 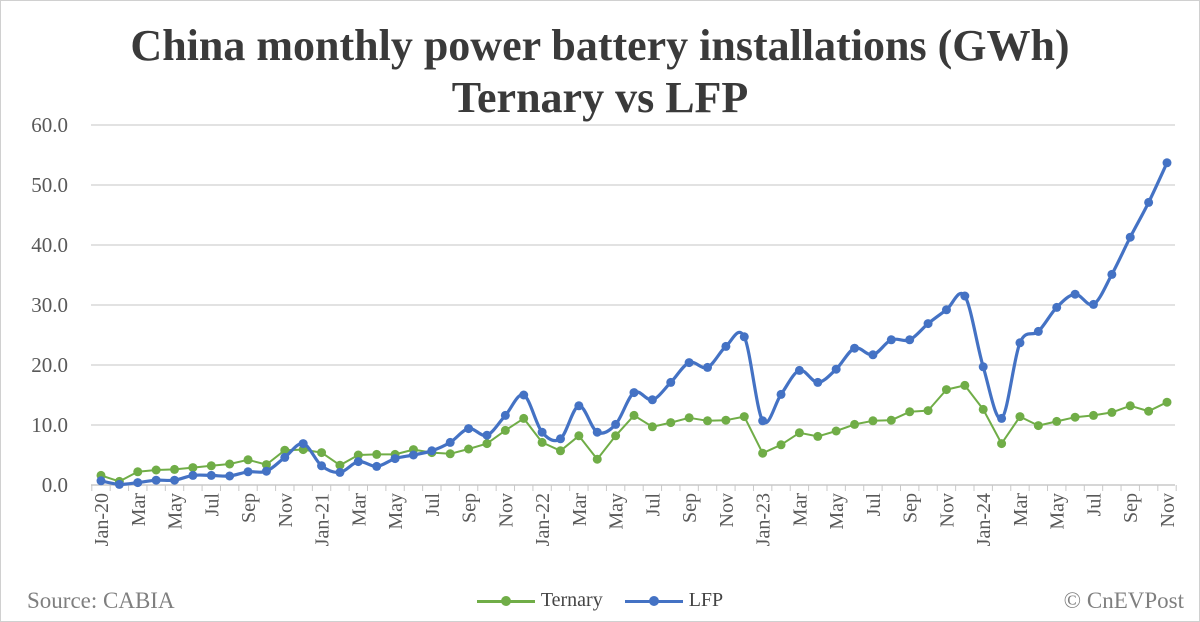 What do you see at coordinates (55, 485) in the screenshot?
I see `y-tick-label: 0.0` at bounding box center [55, 485].